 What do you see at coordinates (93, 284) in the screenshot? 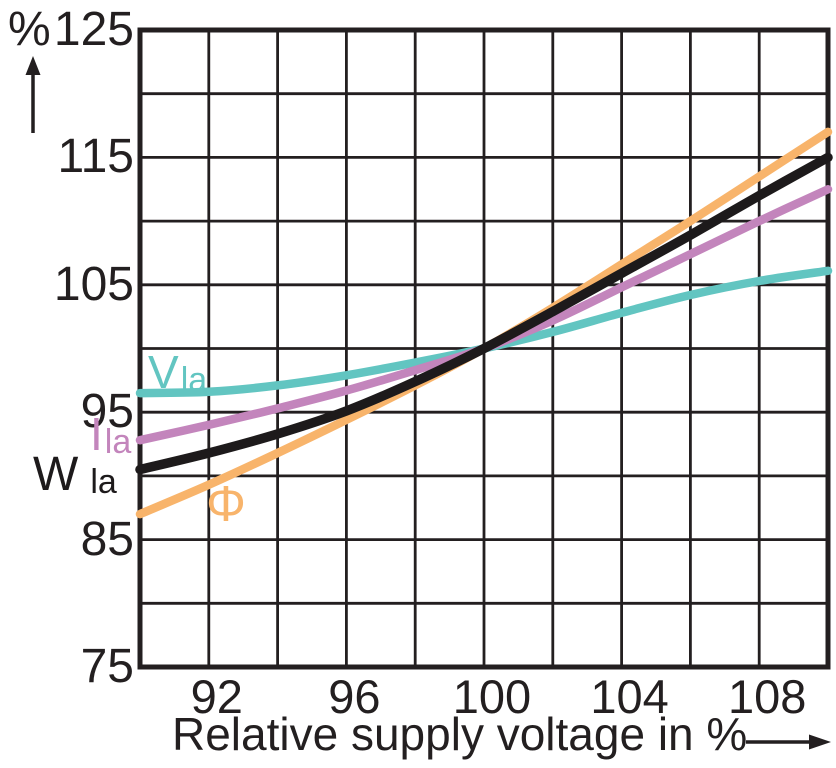
I see `y-tick-label: 105` at bounding box center [93, 284].